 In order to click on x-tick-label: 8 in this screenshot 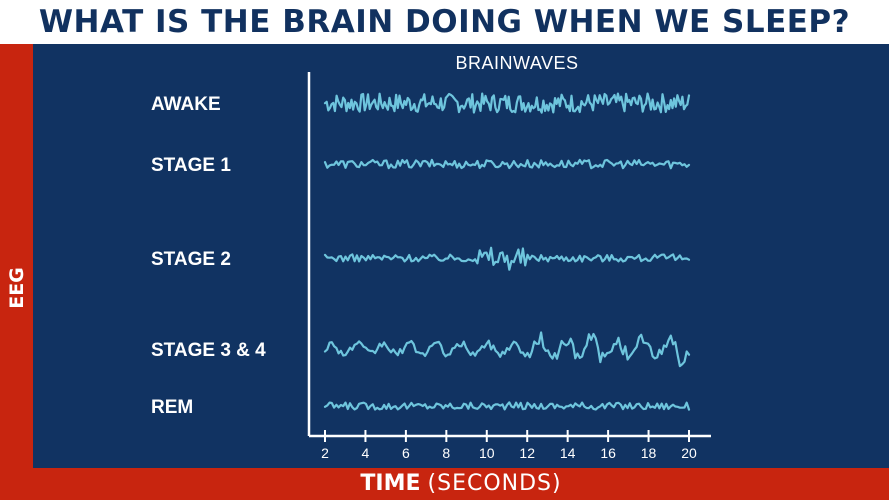, I will do `click(446, 453)`.